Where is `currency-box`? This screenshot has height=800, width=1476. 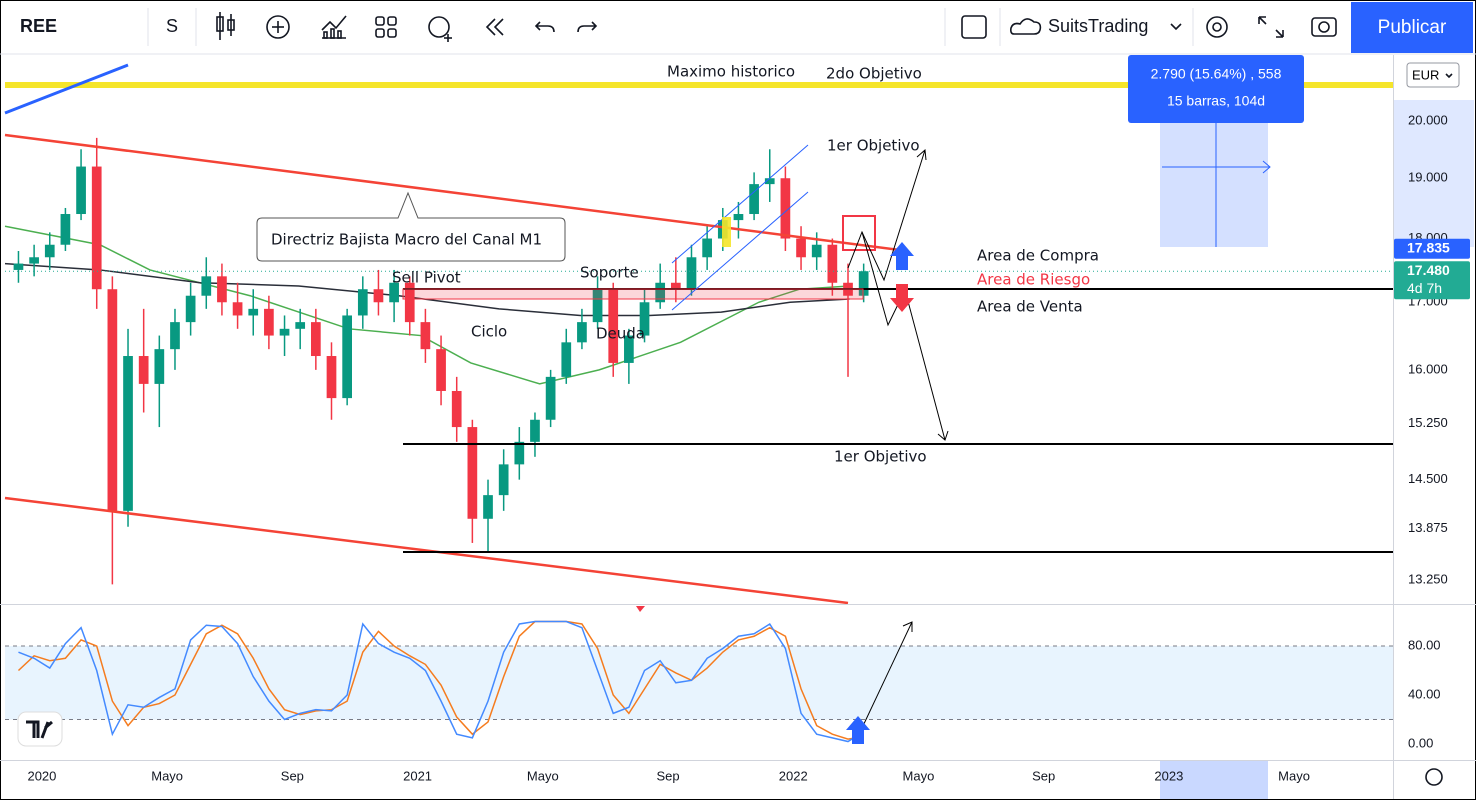 currency-box is located at coordinates (1433, 75).